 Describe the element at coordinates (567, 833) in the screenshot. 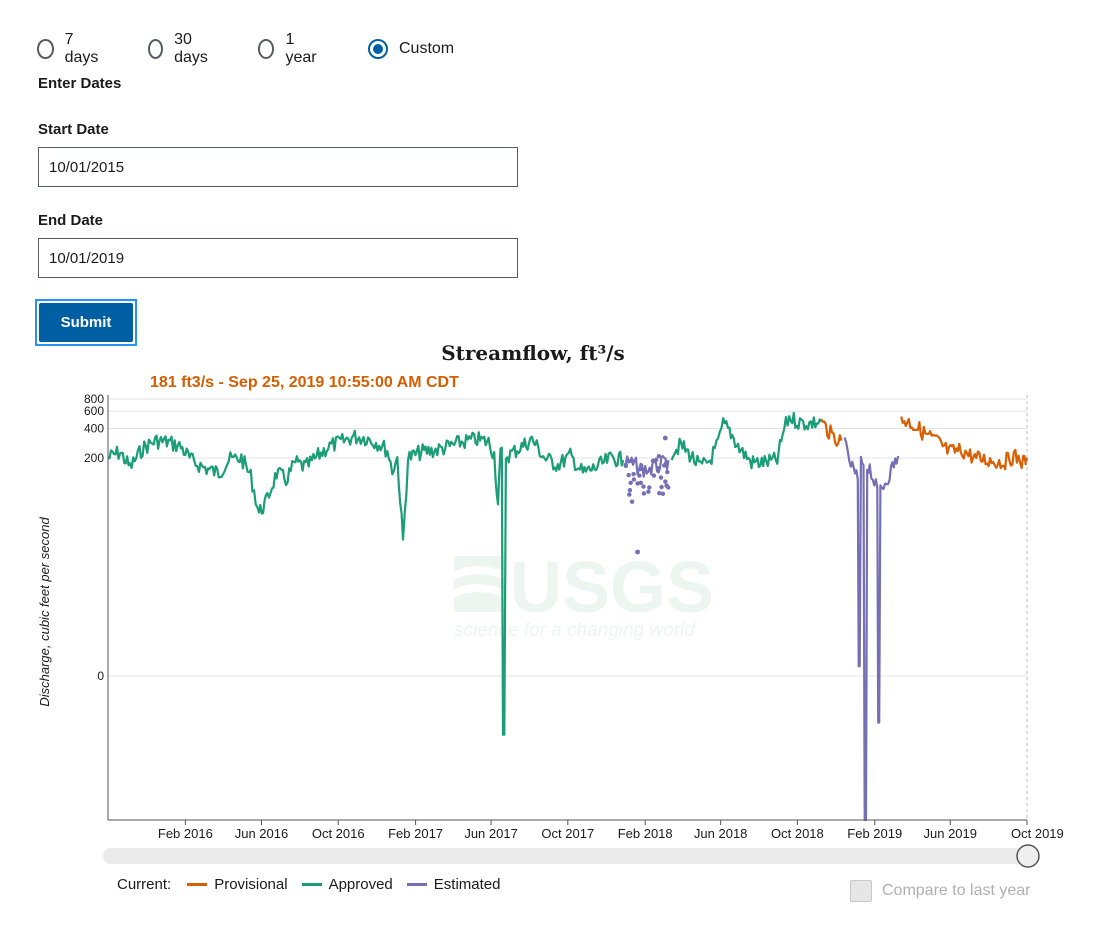

I see `x-tick-label: Oct 2017` at that location.